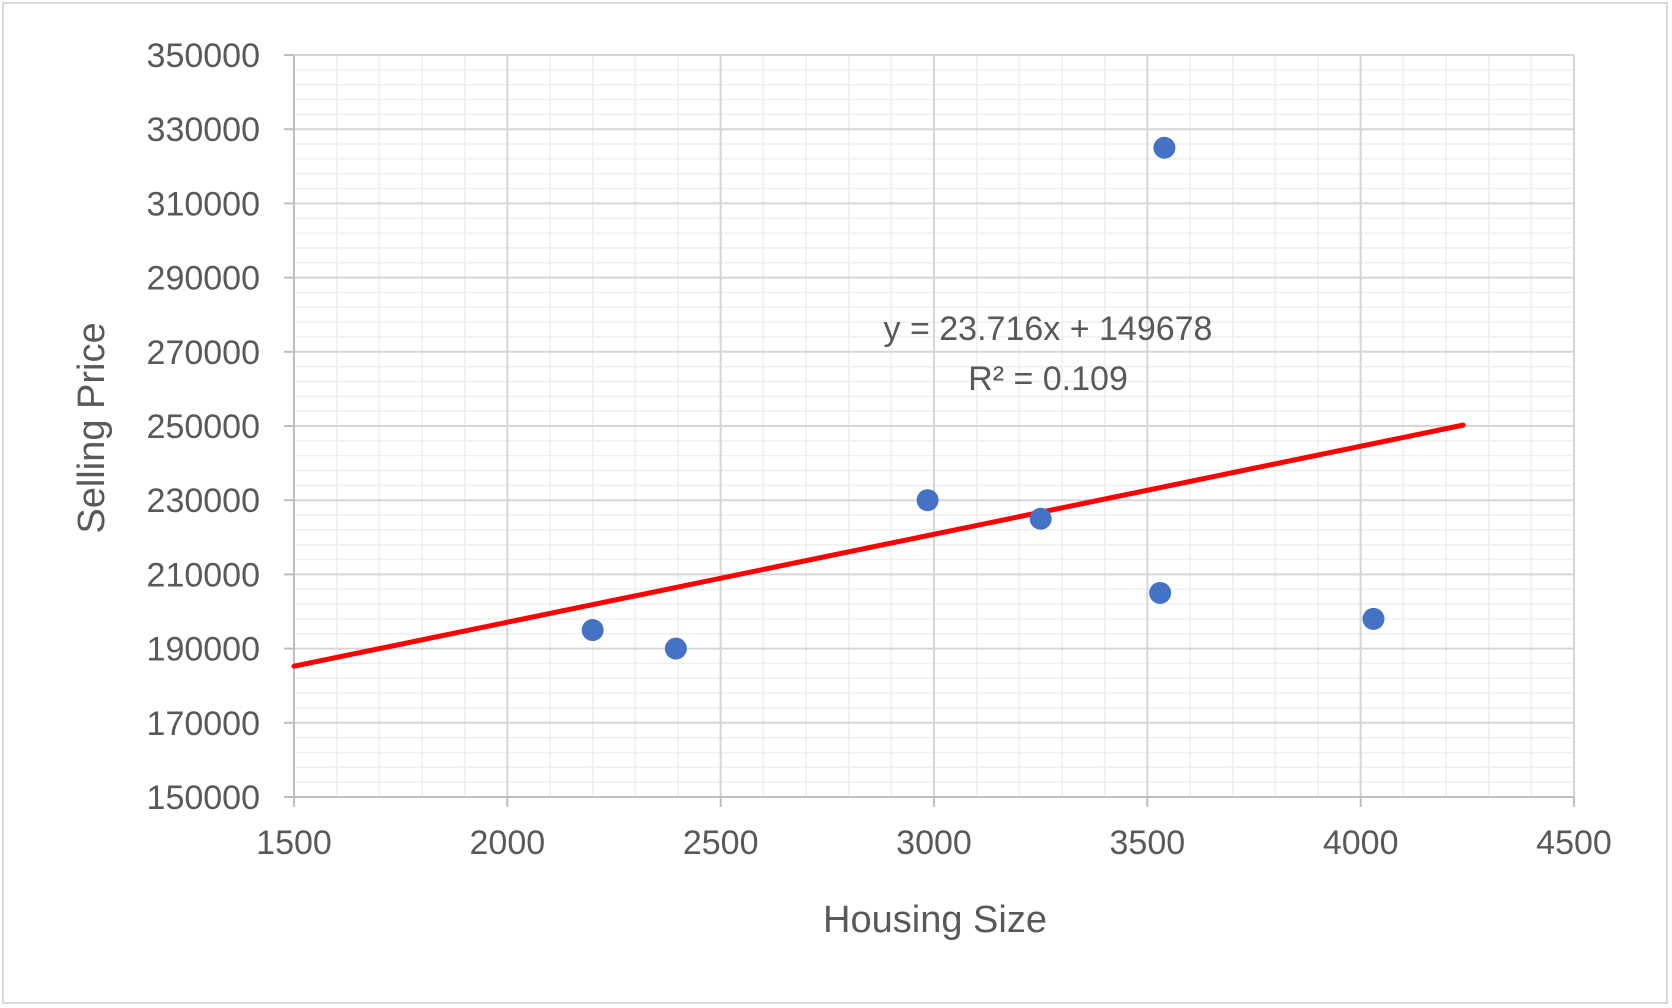 This screenshot has height=1008, width=1672. I want to click on x-tick-label: 3000, so click(934, 843).